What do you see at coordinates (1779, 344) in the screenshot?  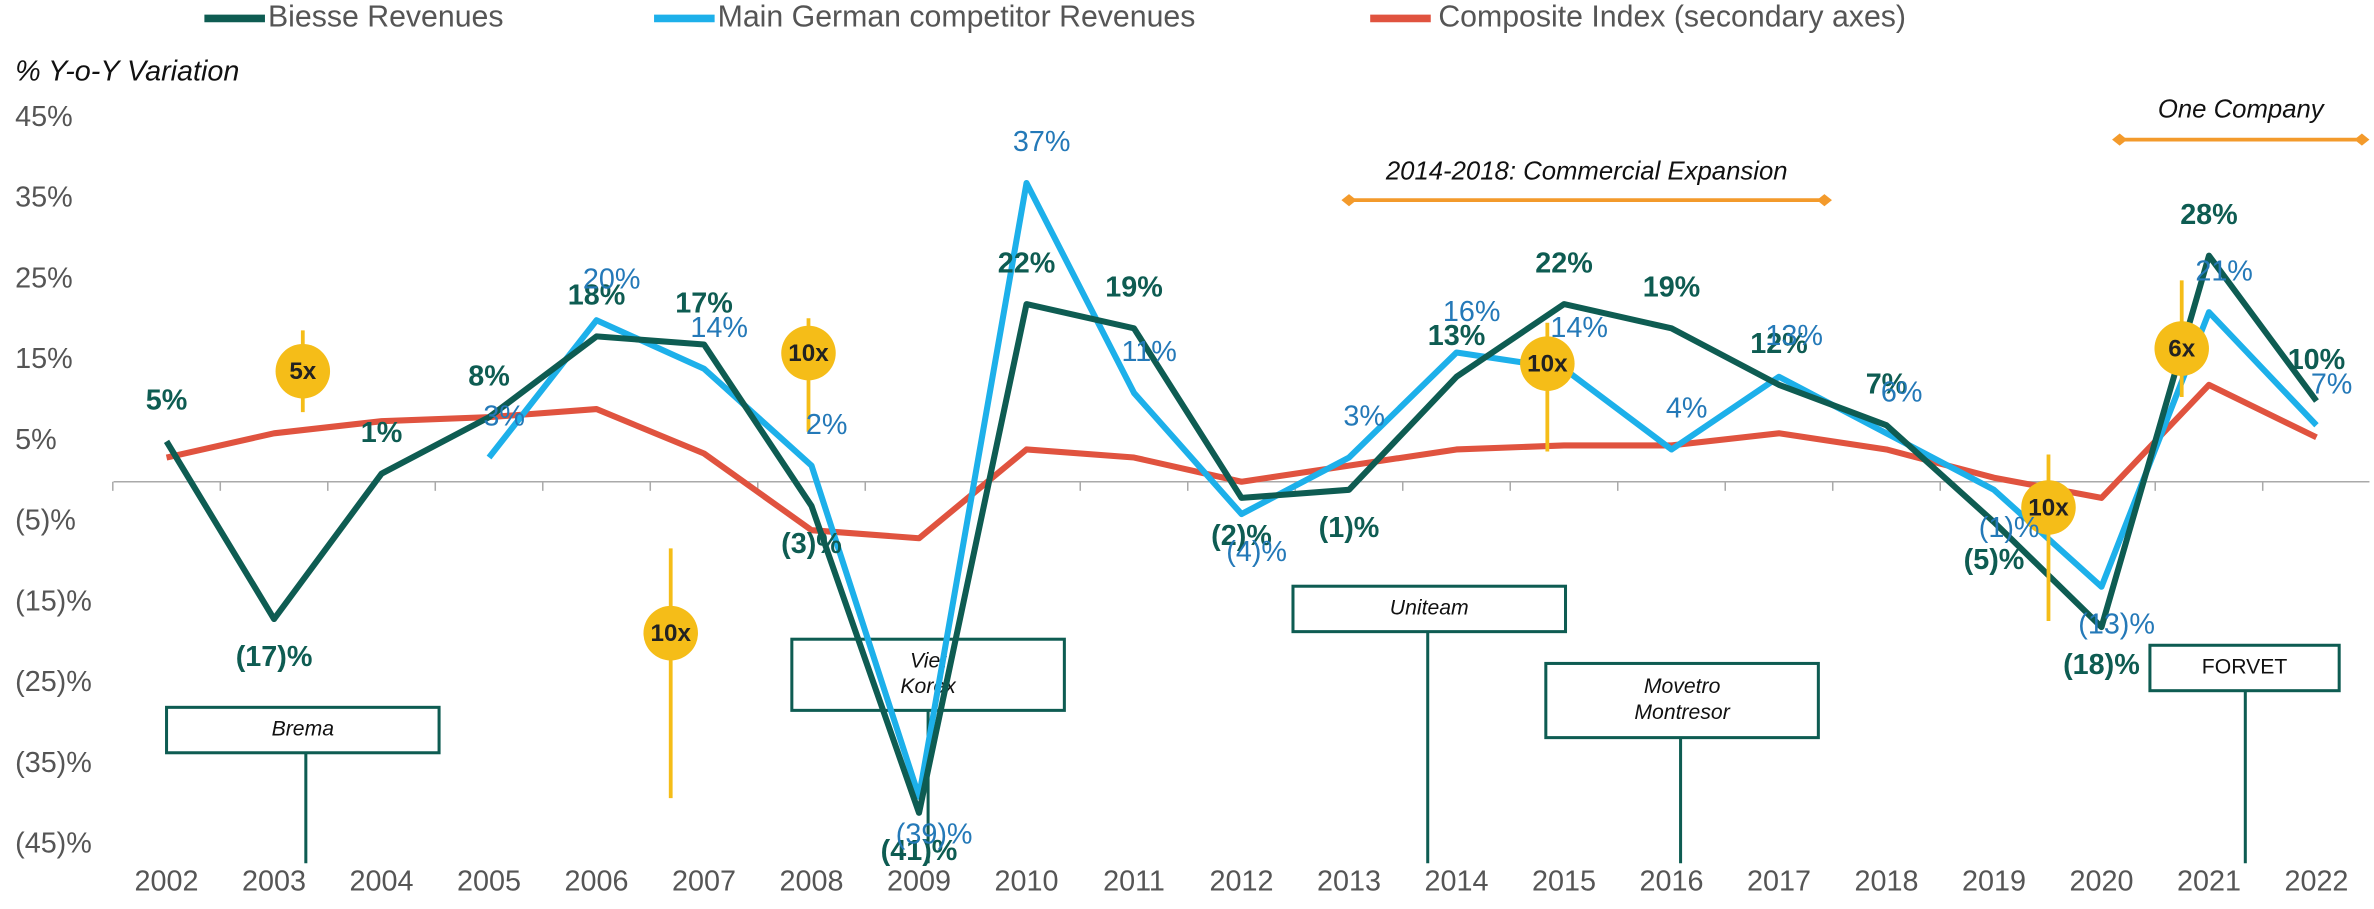 I see `data-label: 12%` at bounding box center [1779, 344].